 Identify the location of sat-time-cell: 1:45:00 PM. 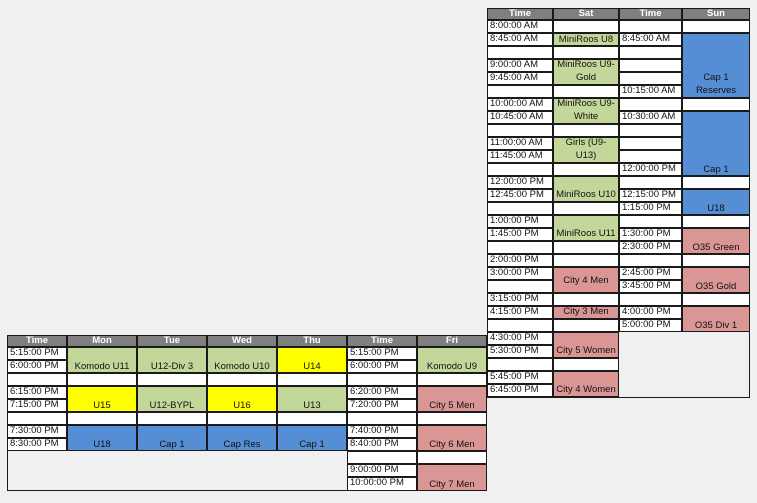
(520, 234).